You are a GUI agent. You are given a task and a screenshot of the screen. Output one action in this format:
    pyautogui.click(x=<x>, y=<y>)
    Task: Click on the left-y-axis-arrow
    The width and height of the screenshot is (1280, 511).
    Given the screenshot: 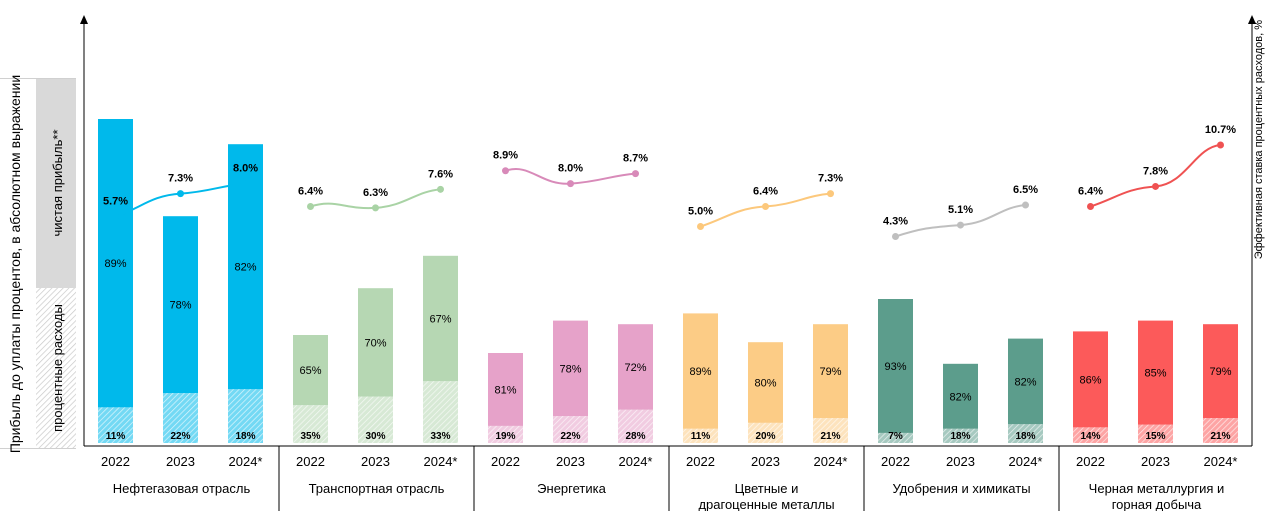 What is the action you would take?
    pyautogui.click(x=84, y=19)
    